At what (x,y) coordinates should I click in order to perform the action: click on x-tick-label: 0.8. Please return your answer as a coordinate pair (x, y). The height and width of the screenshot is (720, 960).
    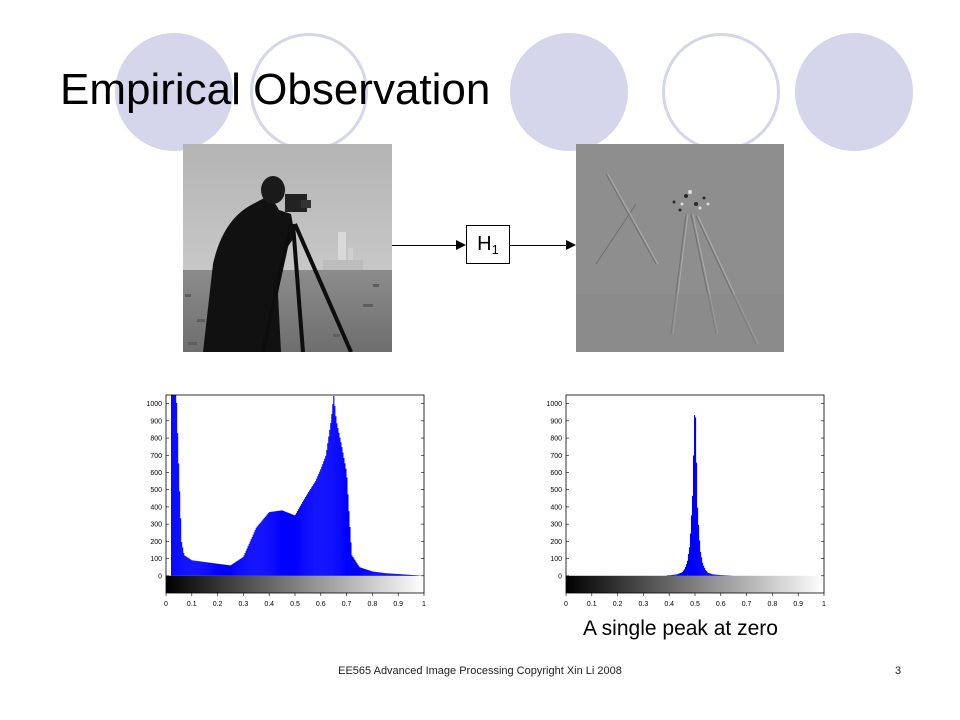
    Looking at the image, I should click on (773, 604).